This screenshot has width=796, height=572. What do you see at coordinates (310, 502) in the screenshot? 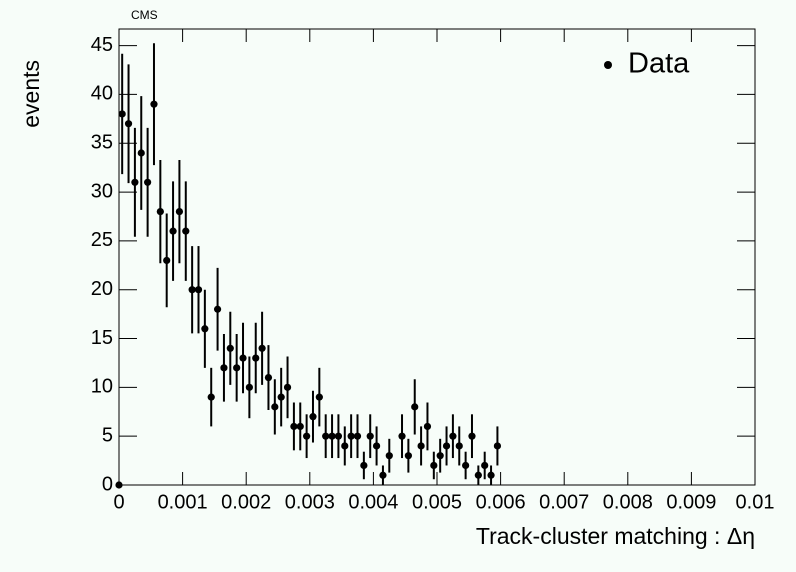
I see `x-tick-label: 0.003` at bounding box center [310, 502].